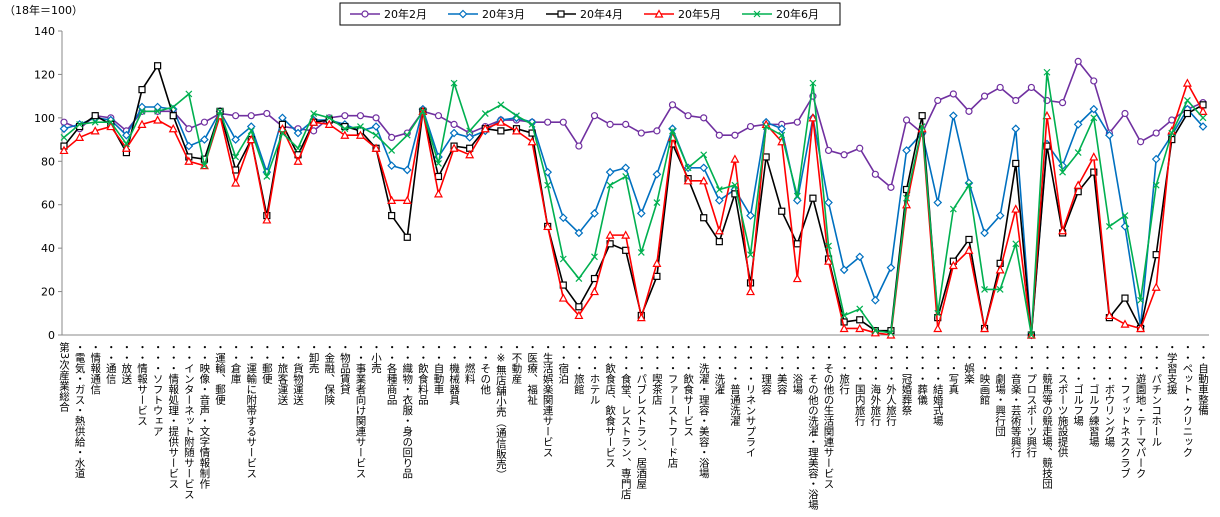  I want to click on x-tick-label: ・情報通信, so click(95, 368).